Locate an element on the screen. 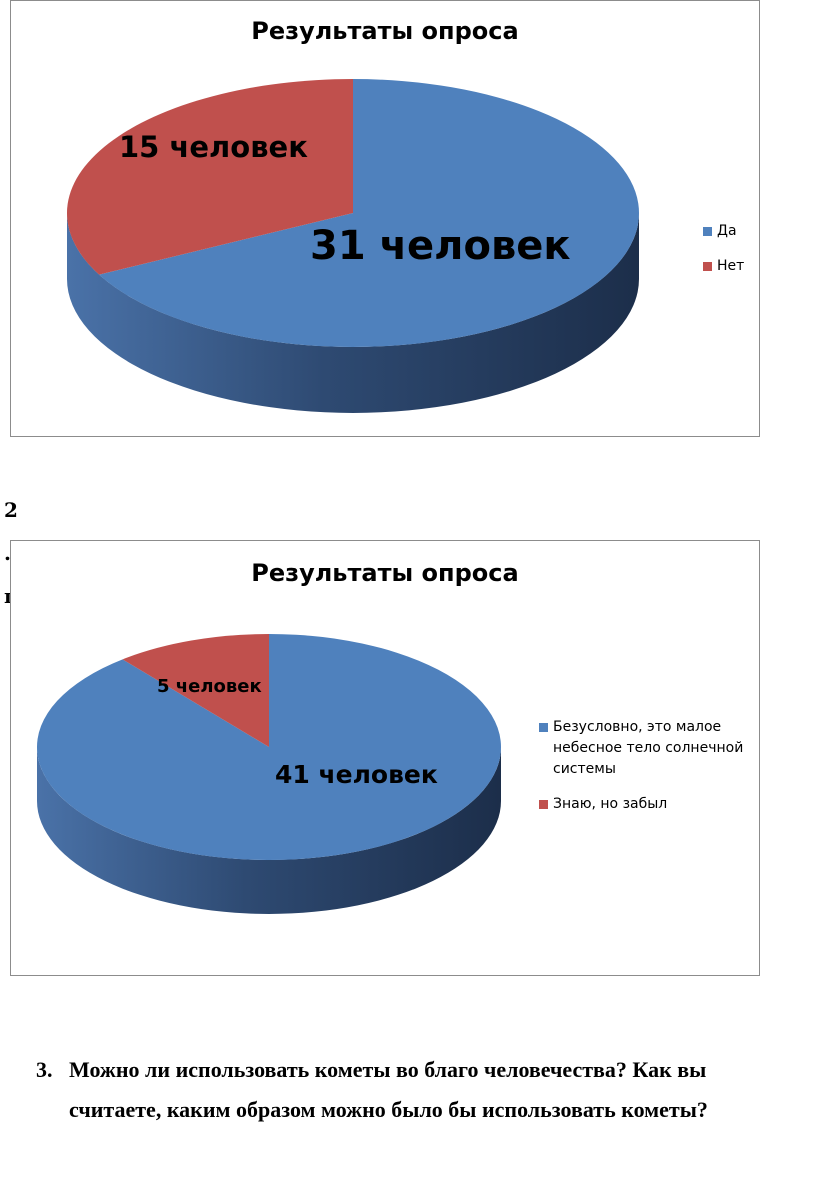  question-number: 3. is located at coordinates (44, 1069).